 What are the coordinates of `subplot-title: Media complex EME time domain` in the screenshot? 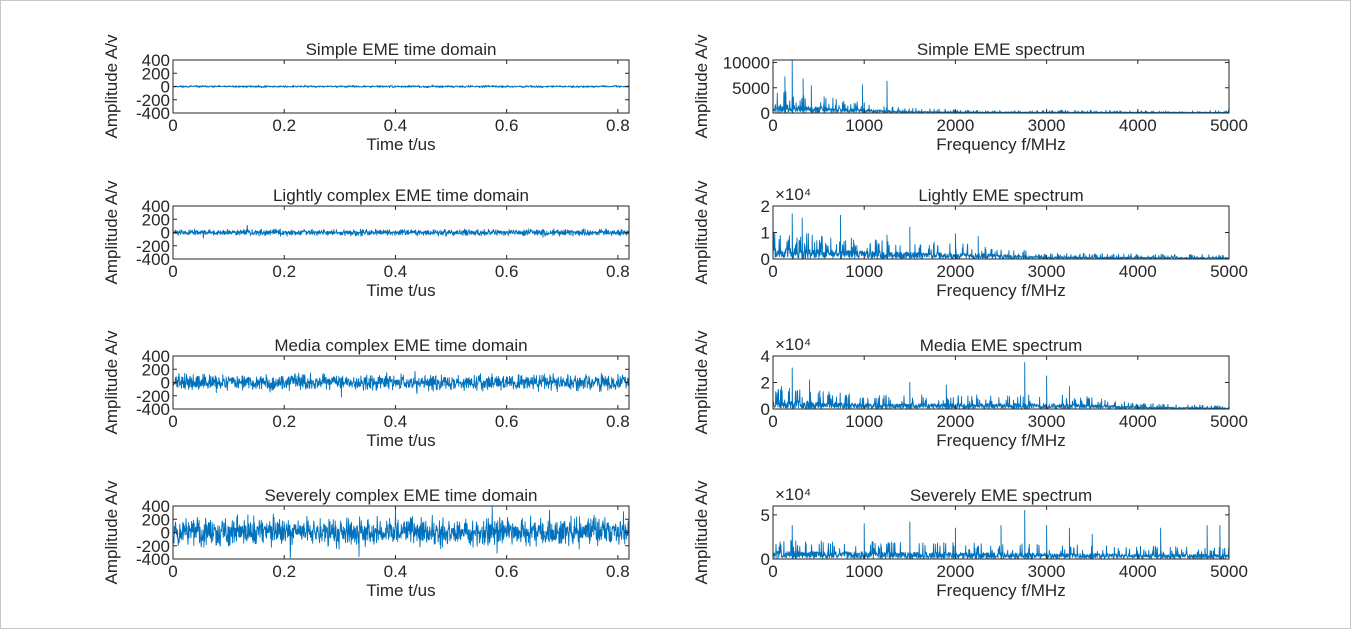 It's located at (400, 345).